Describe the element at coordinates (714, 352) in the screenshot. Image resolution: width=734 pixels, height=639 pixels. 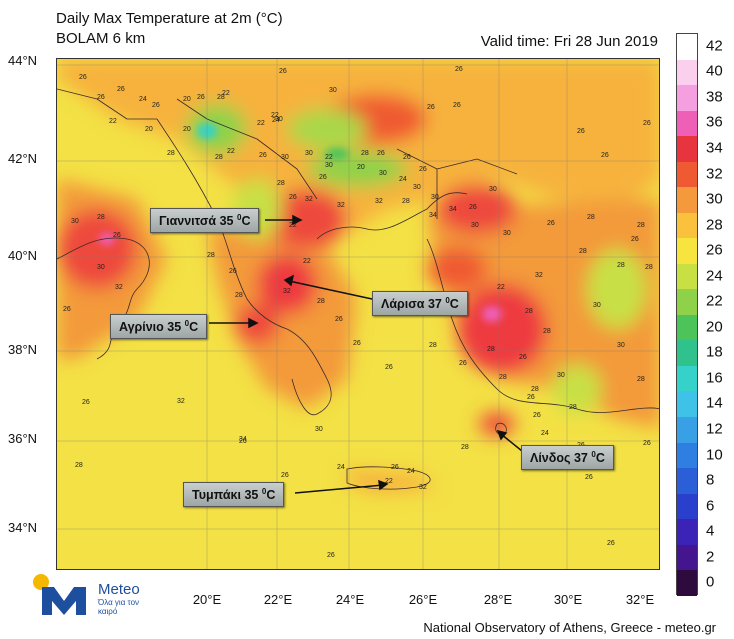
I see `colorbar-label: 18` at that location.